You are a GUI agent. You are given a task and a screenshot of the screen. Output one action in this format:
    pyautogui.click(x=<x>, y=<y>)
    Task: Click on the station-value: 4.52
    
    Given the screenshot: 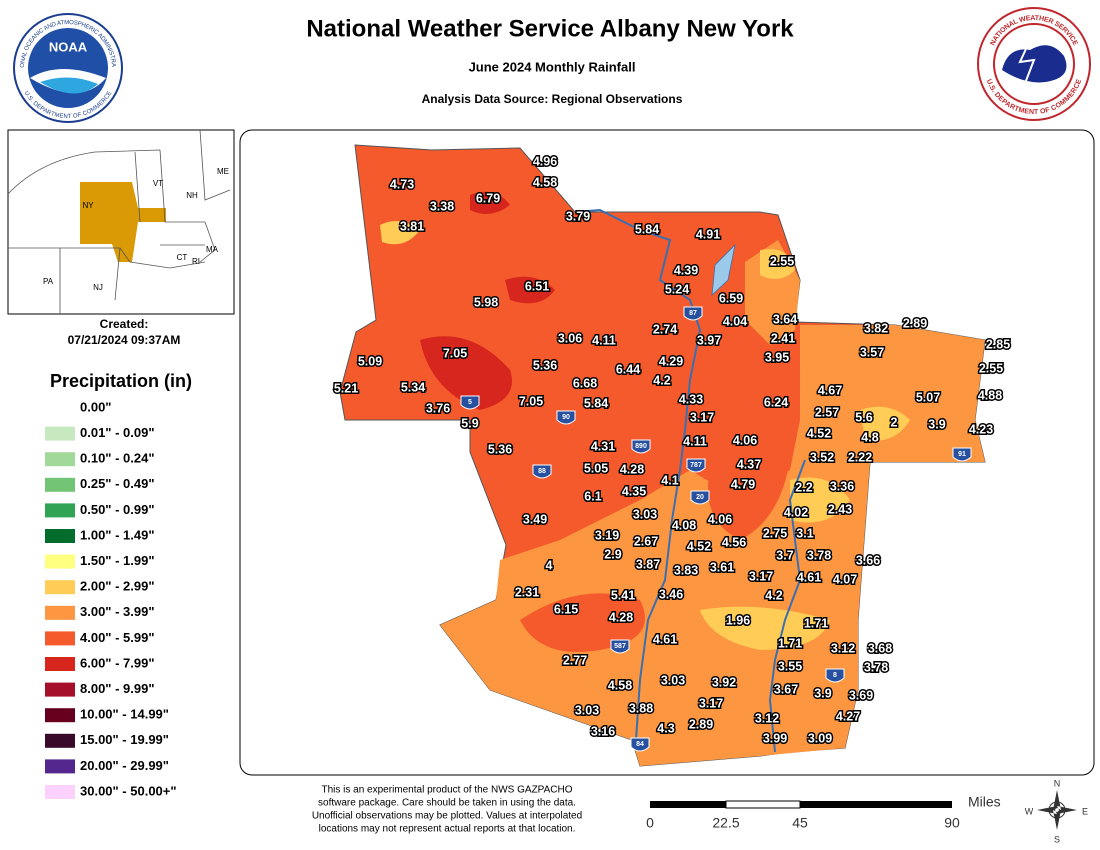 What is the action you would take?
    pyautogui.click(x=699, y=546)
    